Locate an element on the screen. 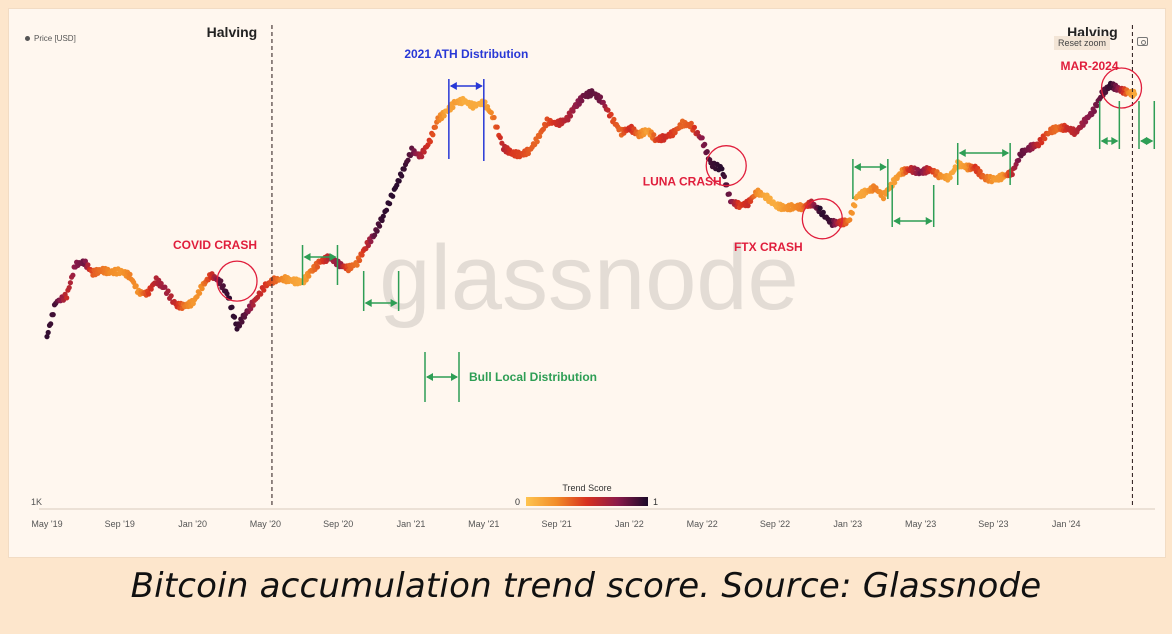 This screenshot has height=634, width=1172. x-tick-label: May '21 is located at coordinates (483, 524).